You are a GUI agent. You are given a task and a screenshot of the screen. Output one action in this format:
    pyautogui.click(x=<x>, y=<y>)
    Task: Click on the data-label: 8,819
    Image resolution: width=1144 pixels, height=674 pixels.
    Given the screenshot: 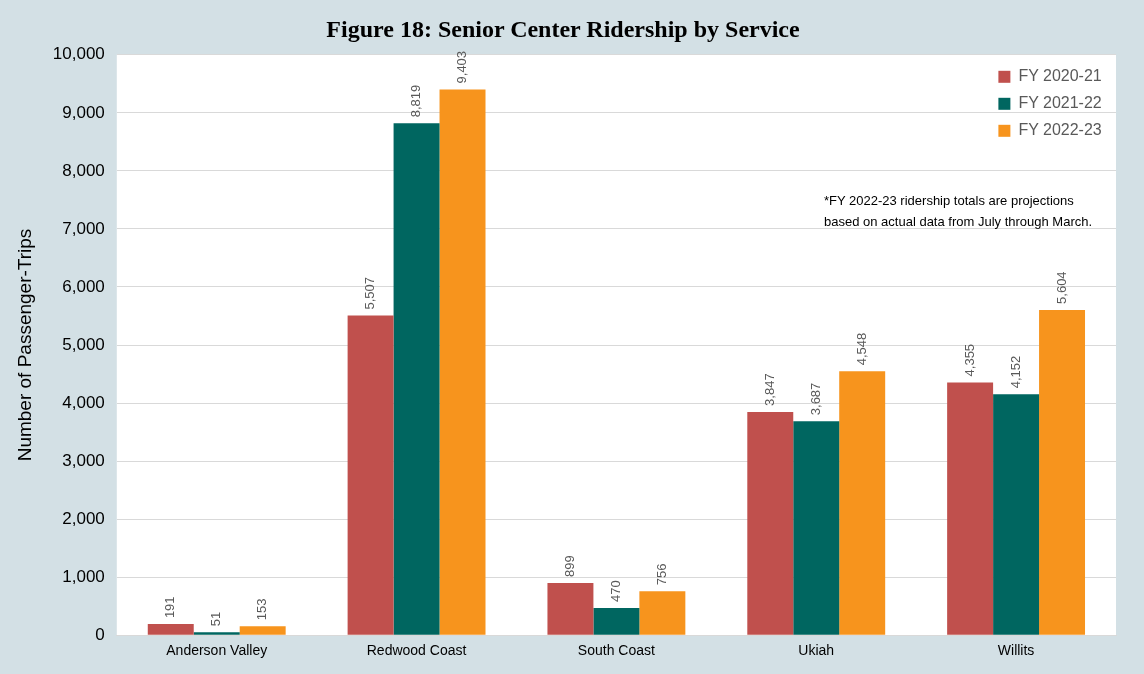 What is the action you would take?
    pyautogui.click(x=416, y=101)
    